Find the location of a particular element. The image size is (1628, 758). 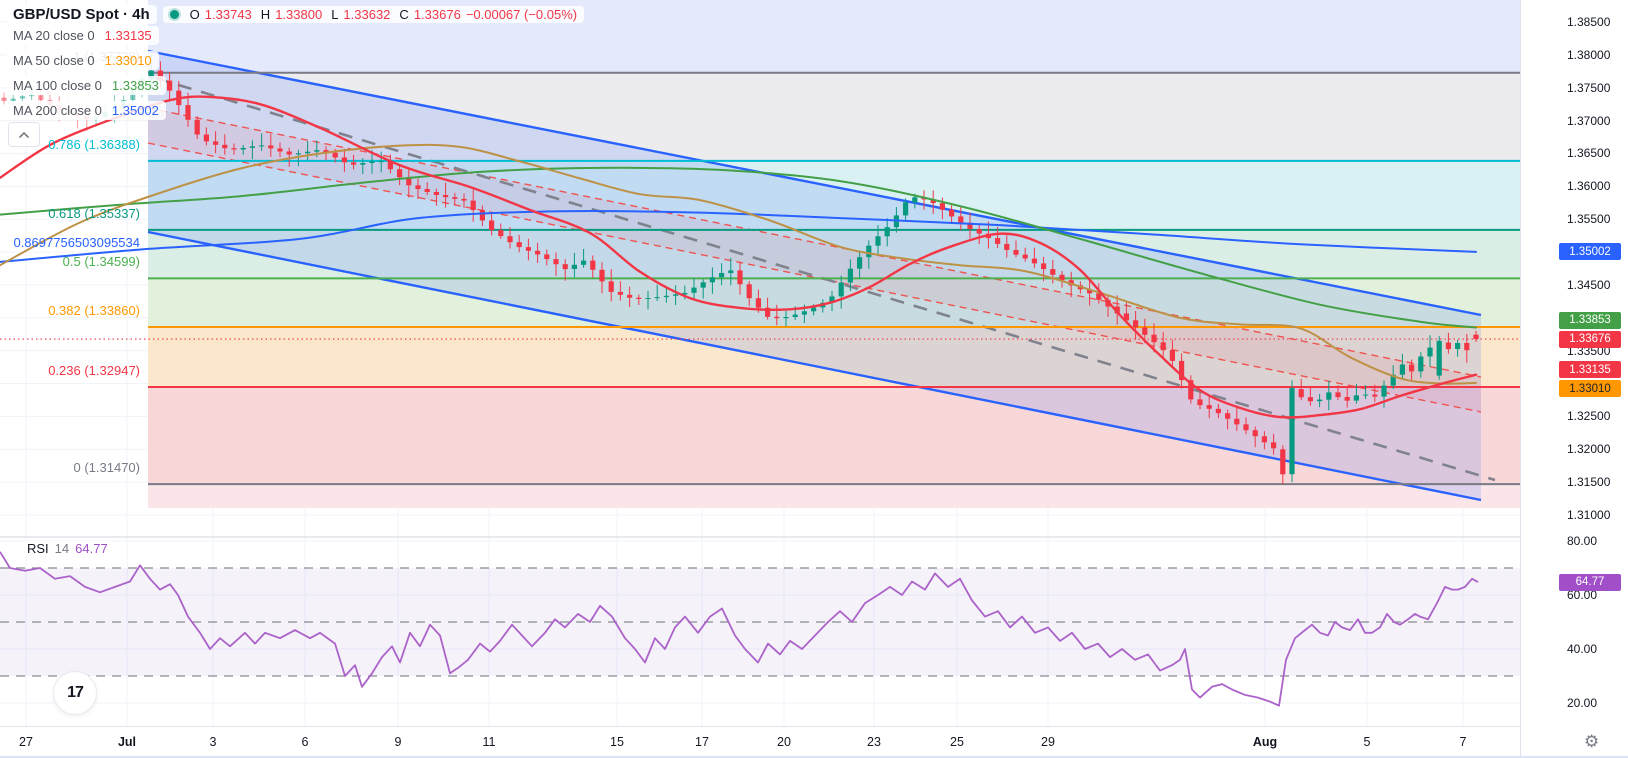

time-tick: 15 is located at coordinates (617, 742).